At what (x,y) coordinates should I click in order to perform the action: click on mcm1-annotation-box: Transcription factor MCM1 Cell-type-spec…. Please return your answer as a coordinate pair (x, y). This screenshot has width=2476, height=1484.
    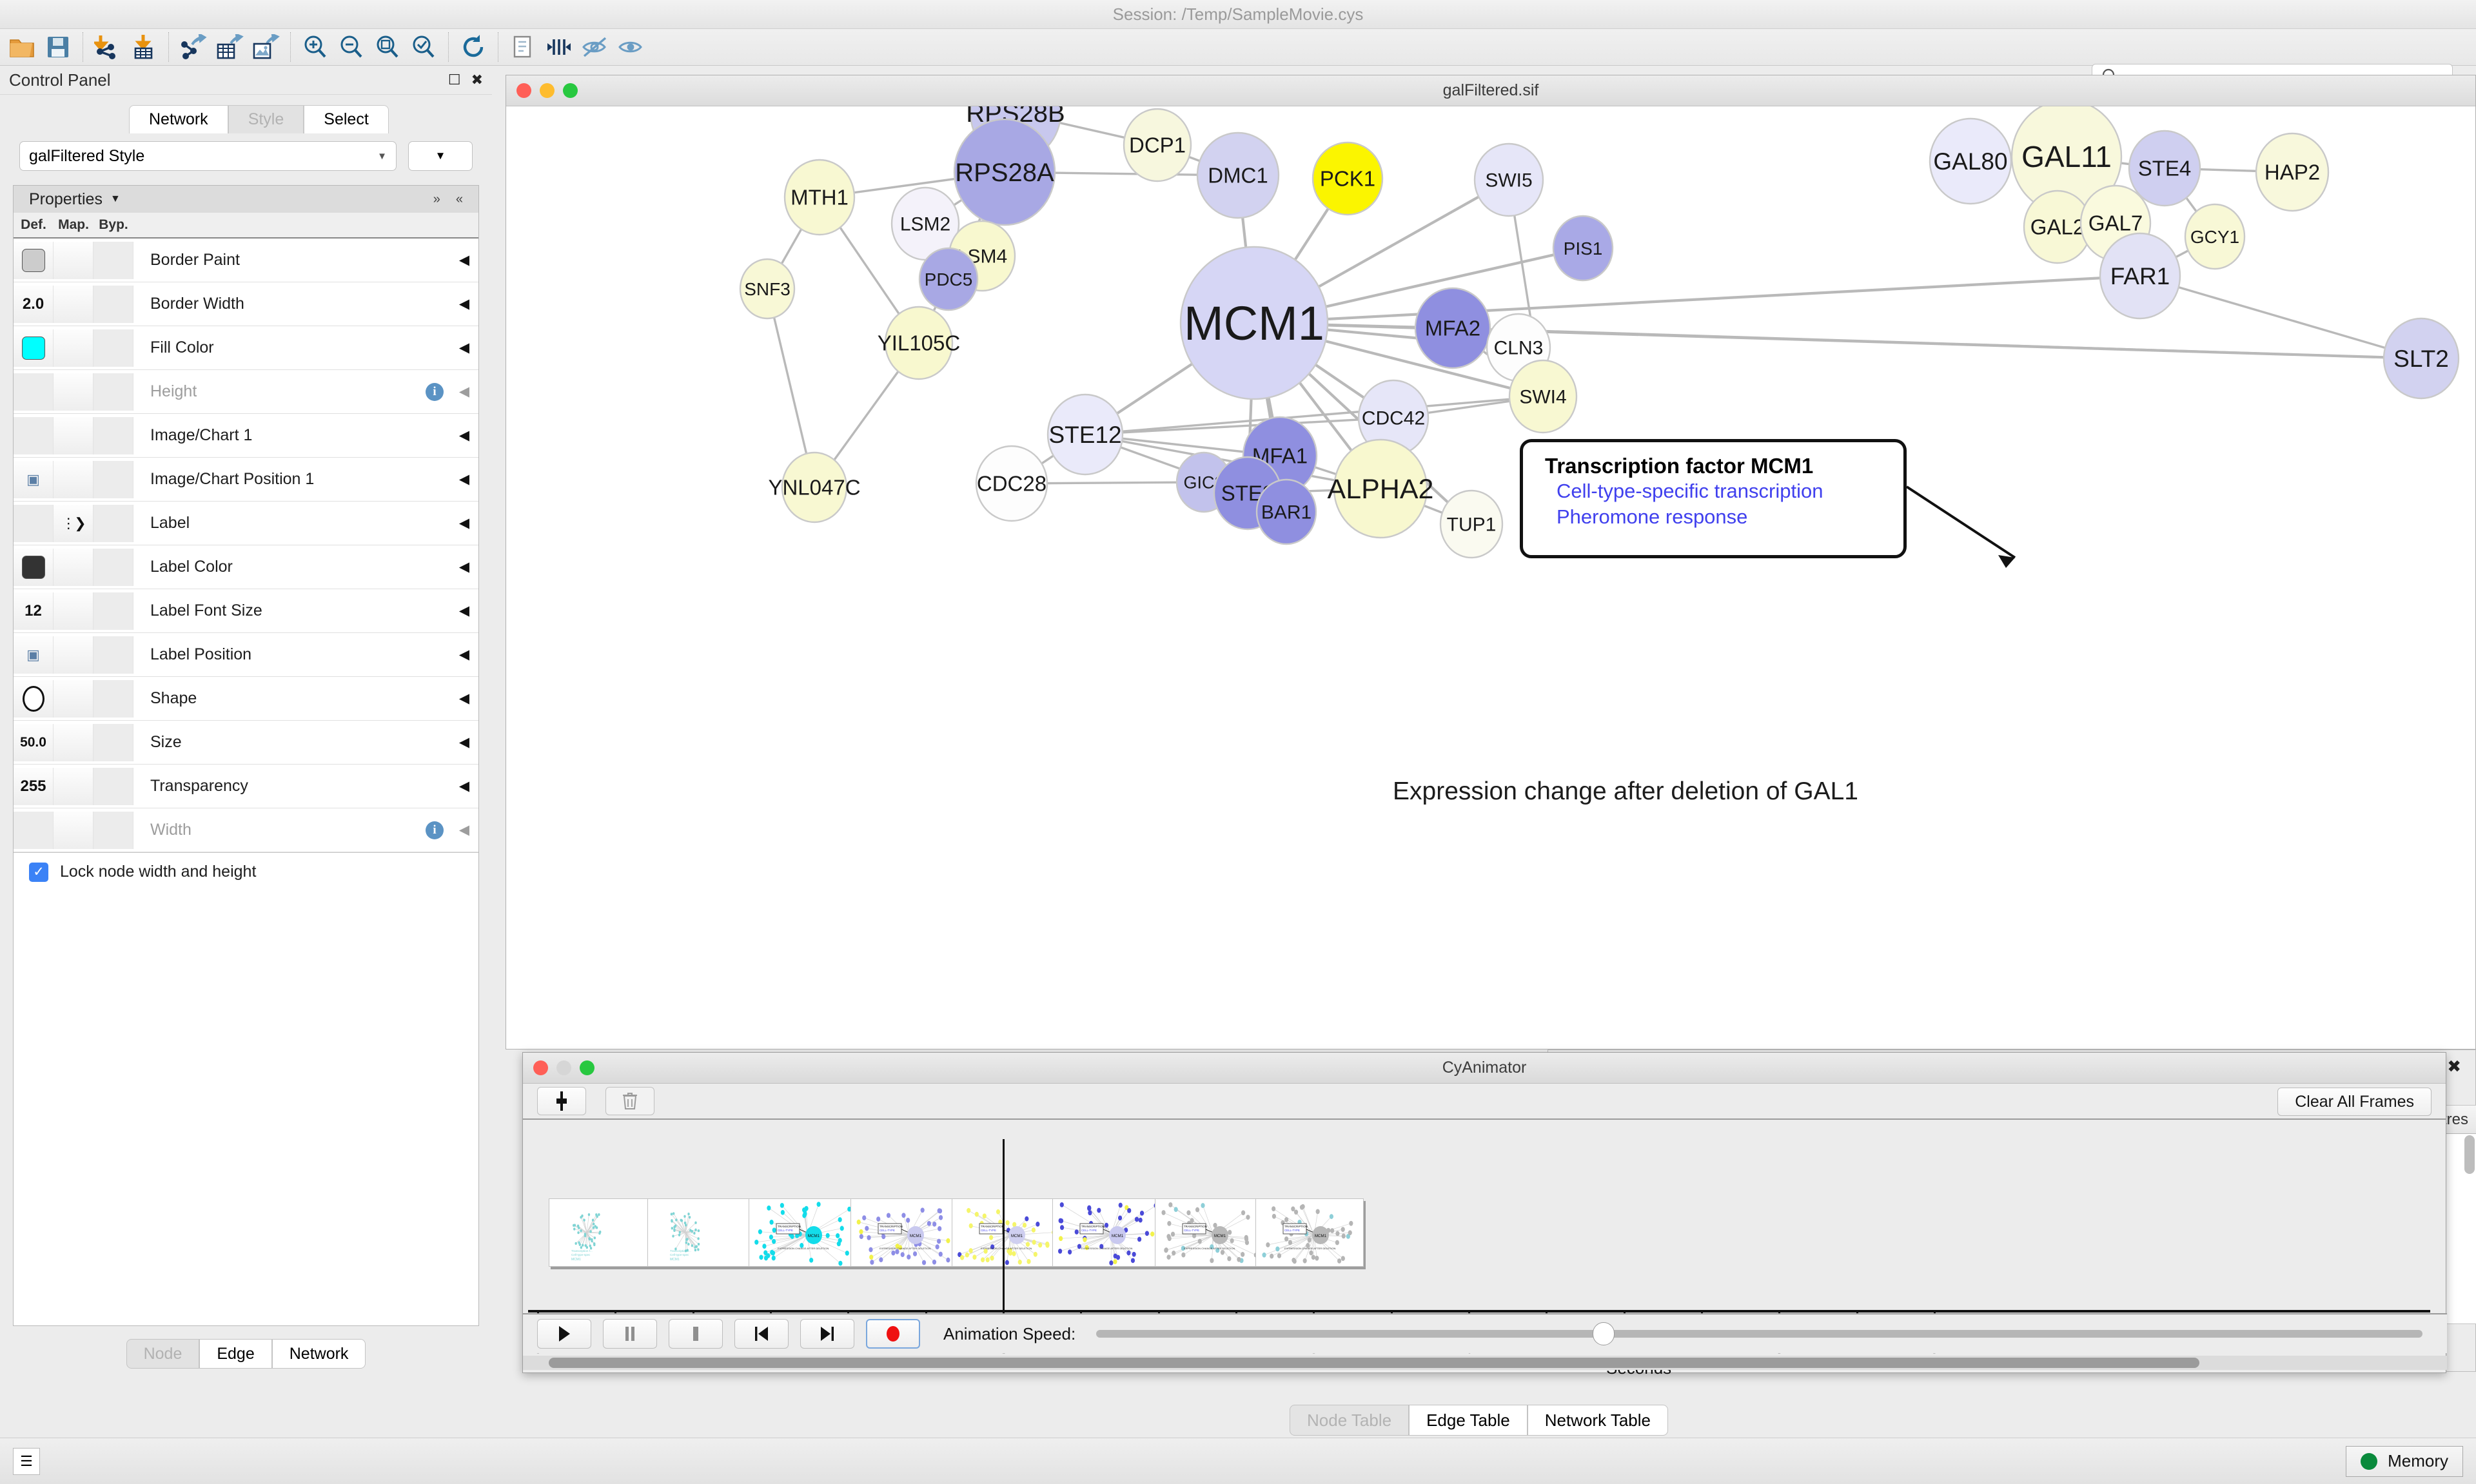
    Looking at the image, I should click on (1713, 498).